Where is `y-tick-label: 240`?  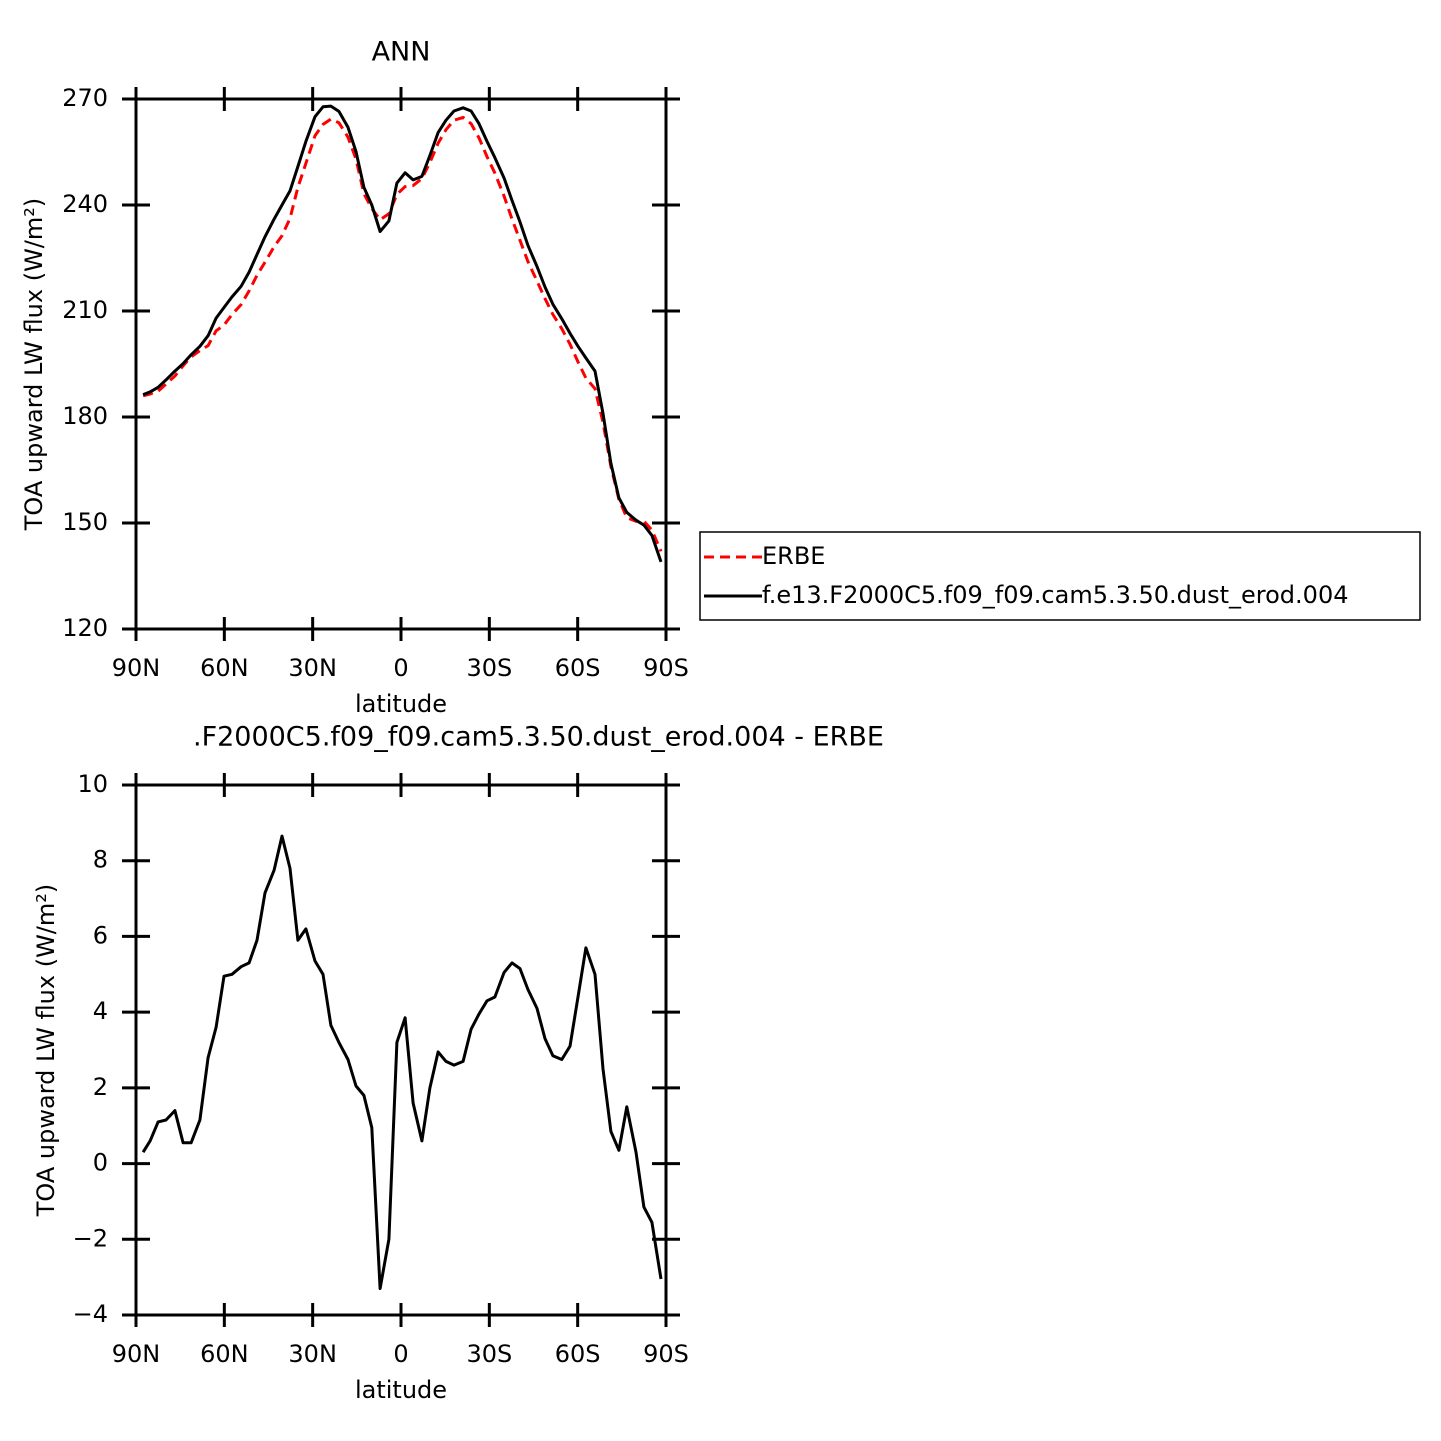
y-tick-label: 240 is located at coordinates (85, 204).